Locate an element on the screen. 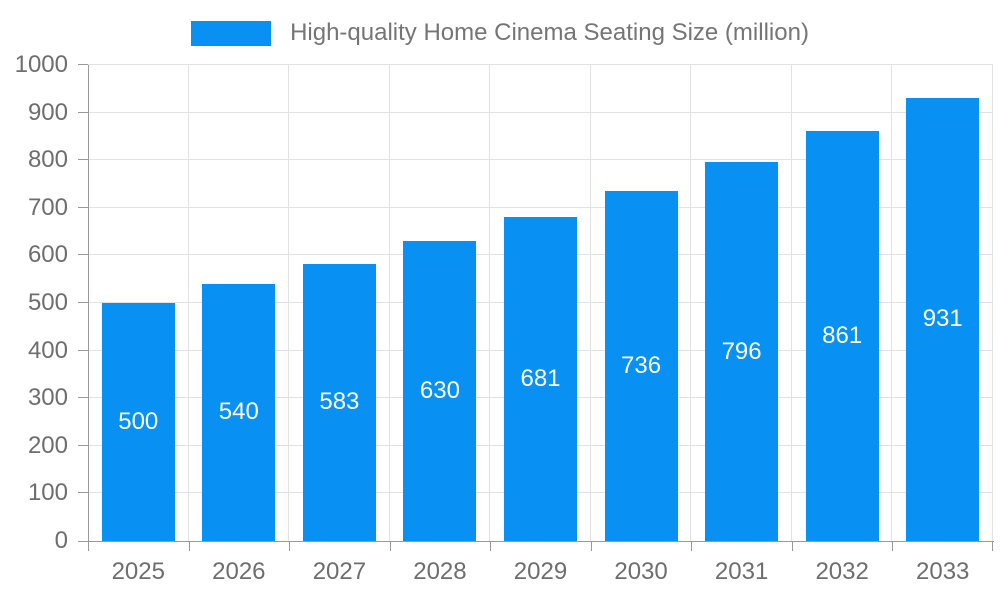 The image size is (1000, 600). bar-value-label: 736 is located at coordinates (641, 365).